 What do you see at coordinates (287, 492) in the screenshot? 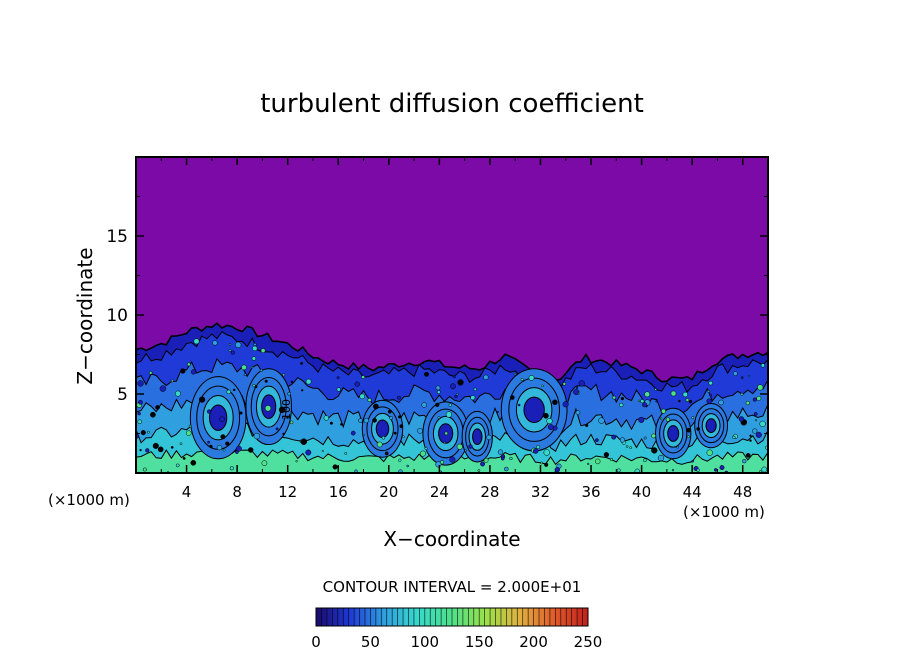
I see `x-tick-label: 12` at bounding box center [287, 492].